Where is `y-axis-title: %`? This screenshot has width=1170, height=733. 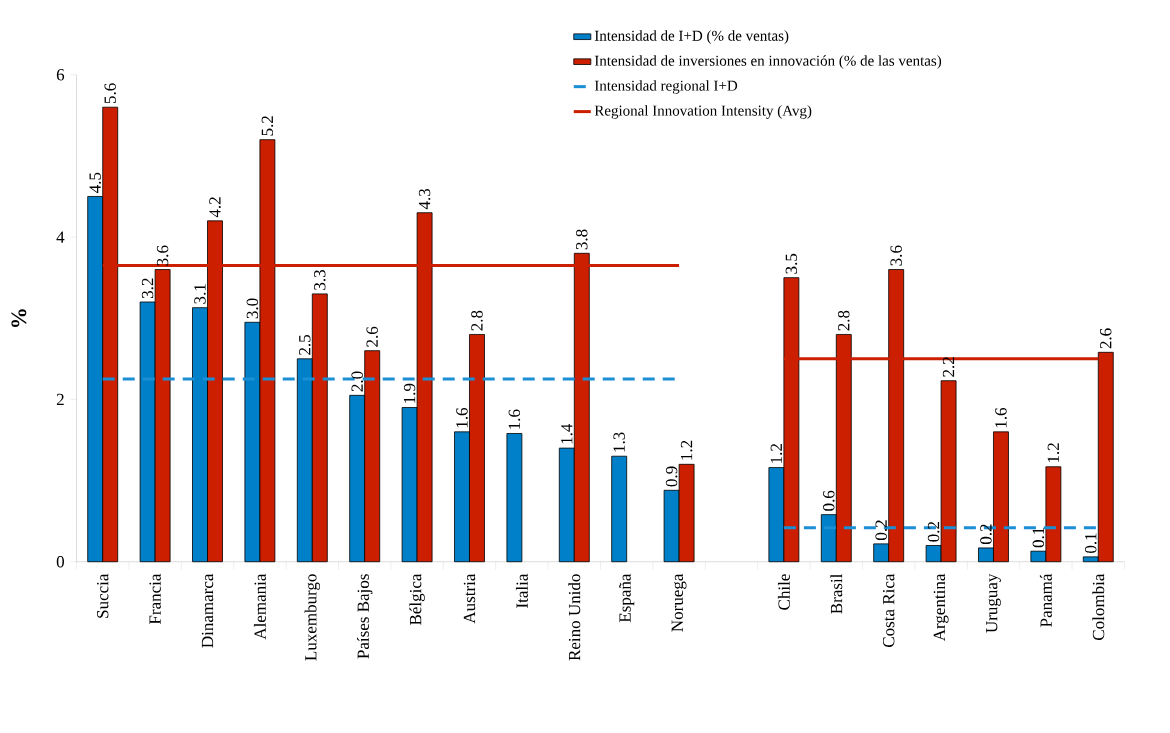 y-axis-title: % is located at coordinates (19, 318).